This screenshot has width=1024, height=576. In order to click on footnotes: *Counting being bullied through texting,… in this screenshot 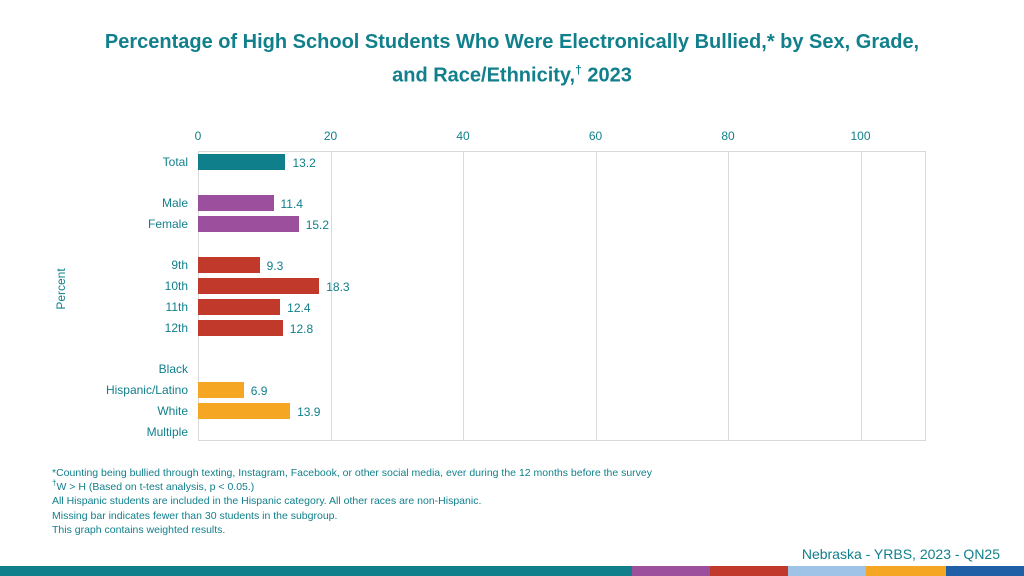, I will do `click(352, 501)`.